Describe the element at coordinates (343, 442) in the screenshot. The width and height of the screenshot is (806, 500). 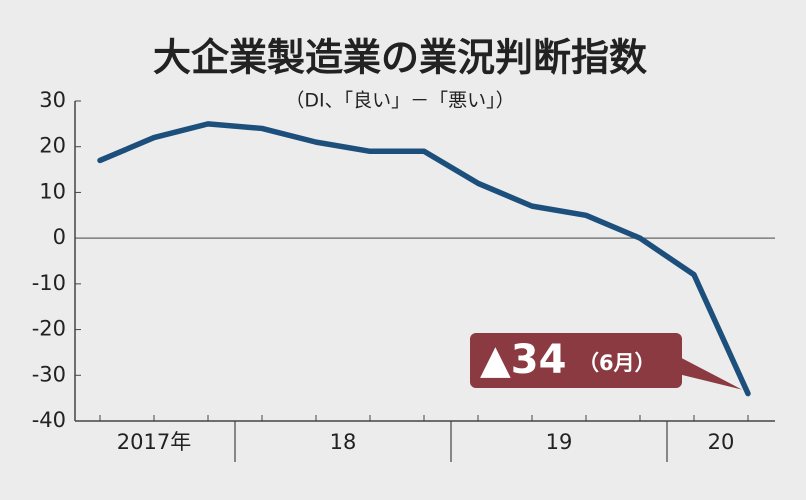
I see `x-group-label: 18` at that location.